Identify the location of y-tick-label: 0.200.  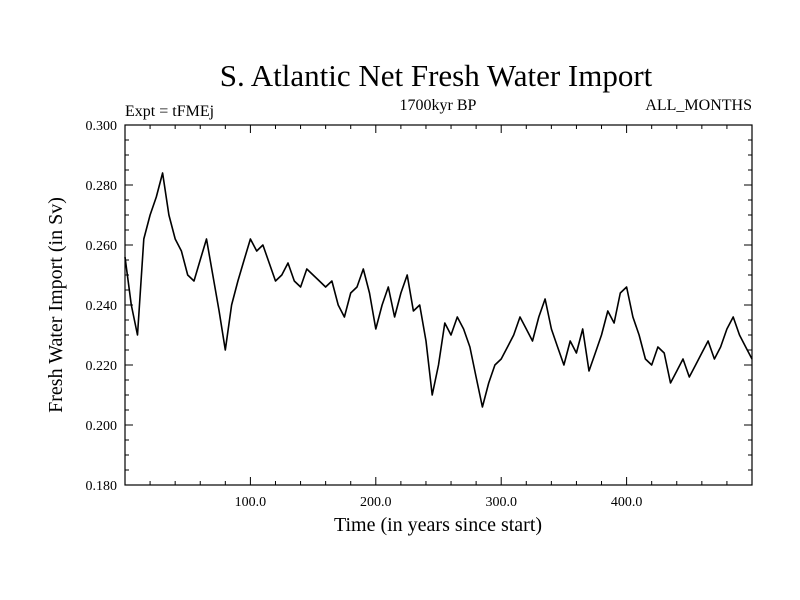
(102, 426).